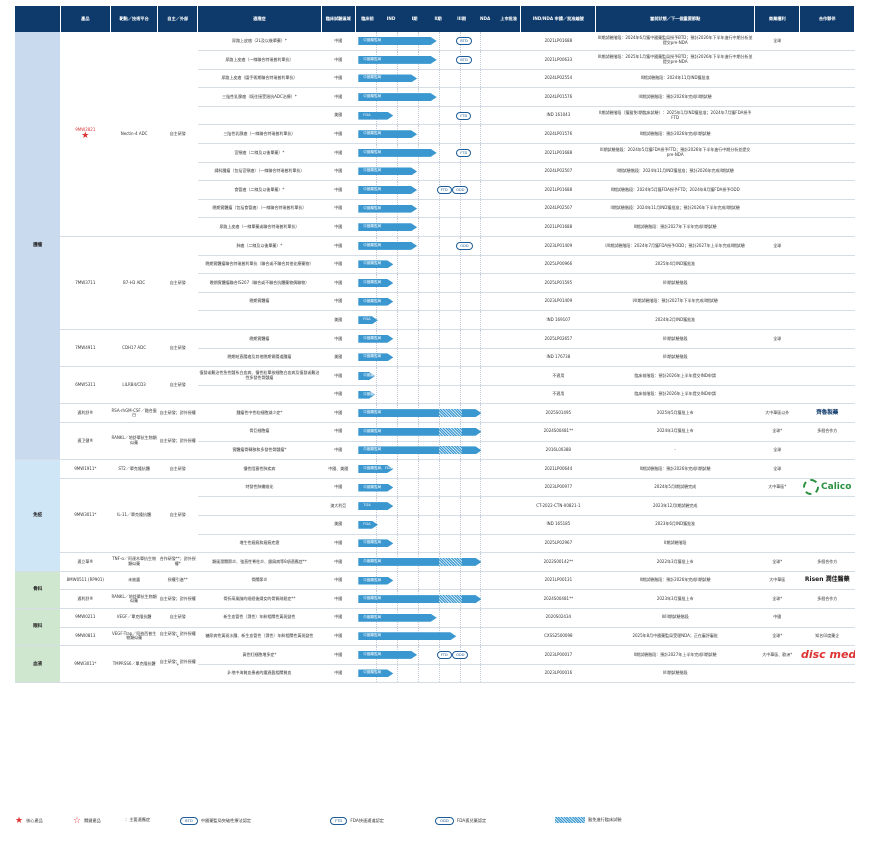 This screenshot has width=871, height=841. Describe the element at coordinates (558, 134) in the screenshot. I see `application-code: 2024LP01576` at that location.